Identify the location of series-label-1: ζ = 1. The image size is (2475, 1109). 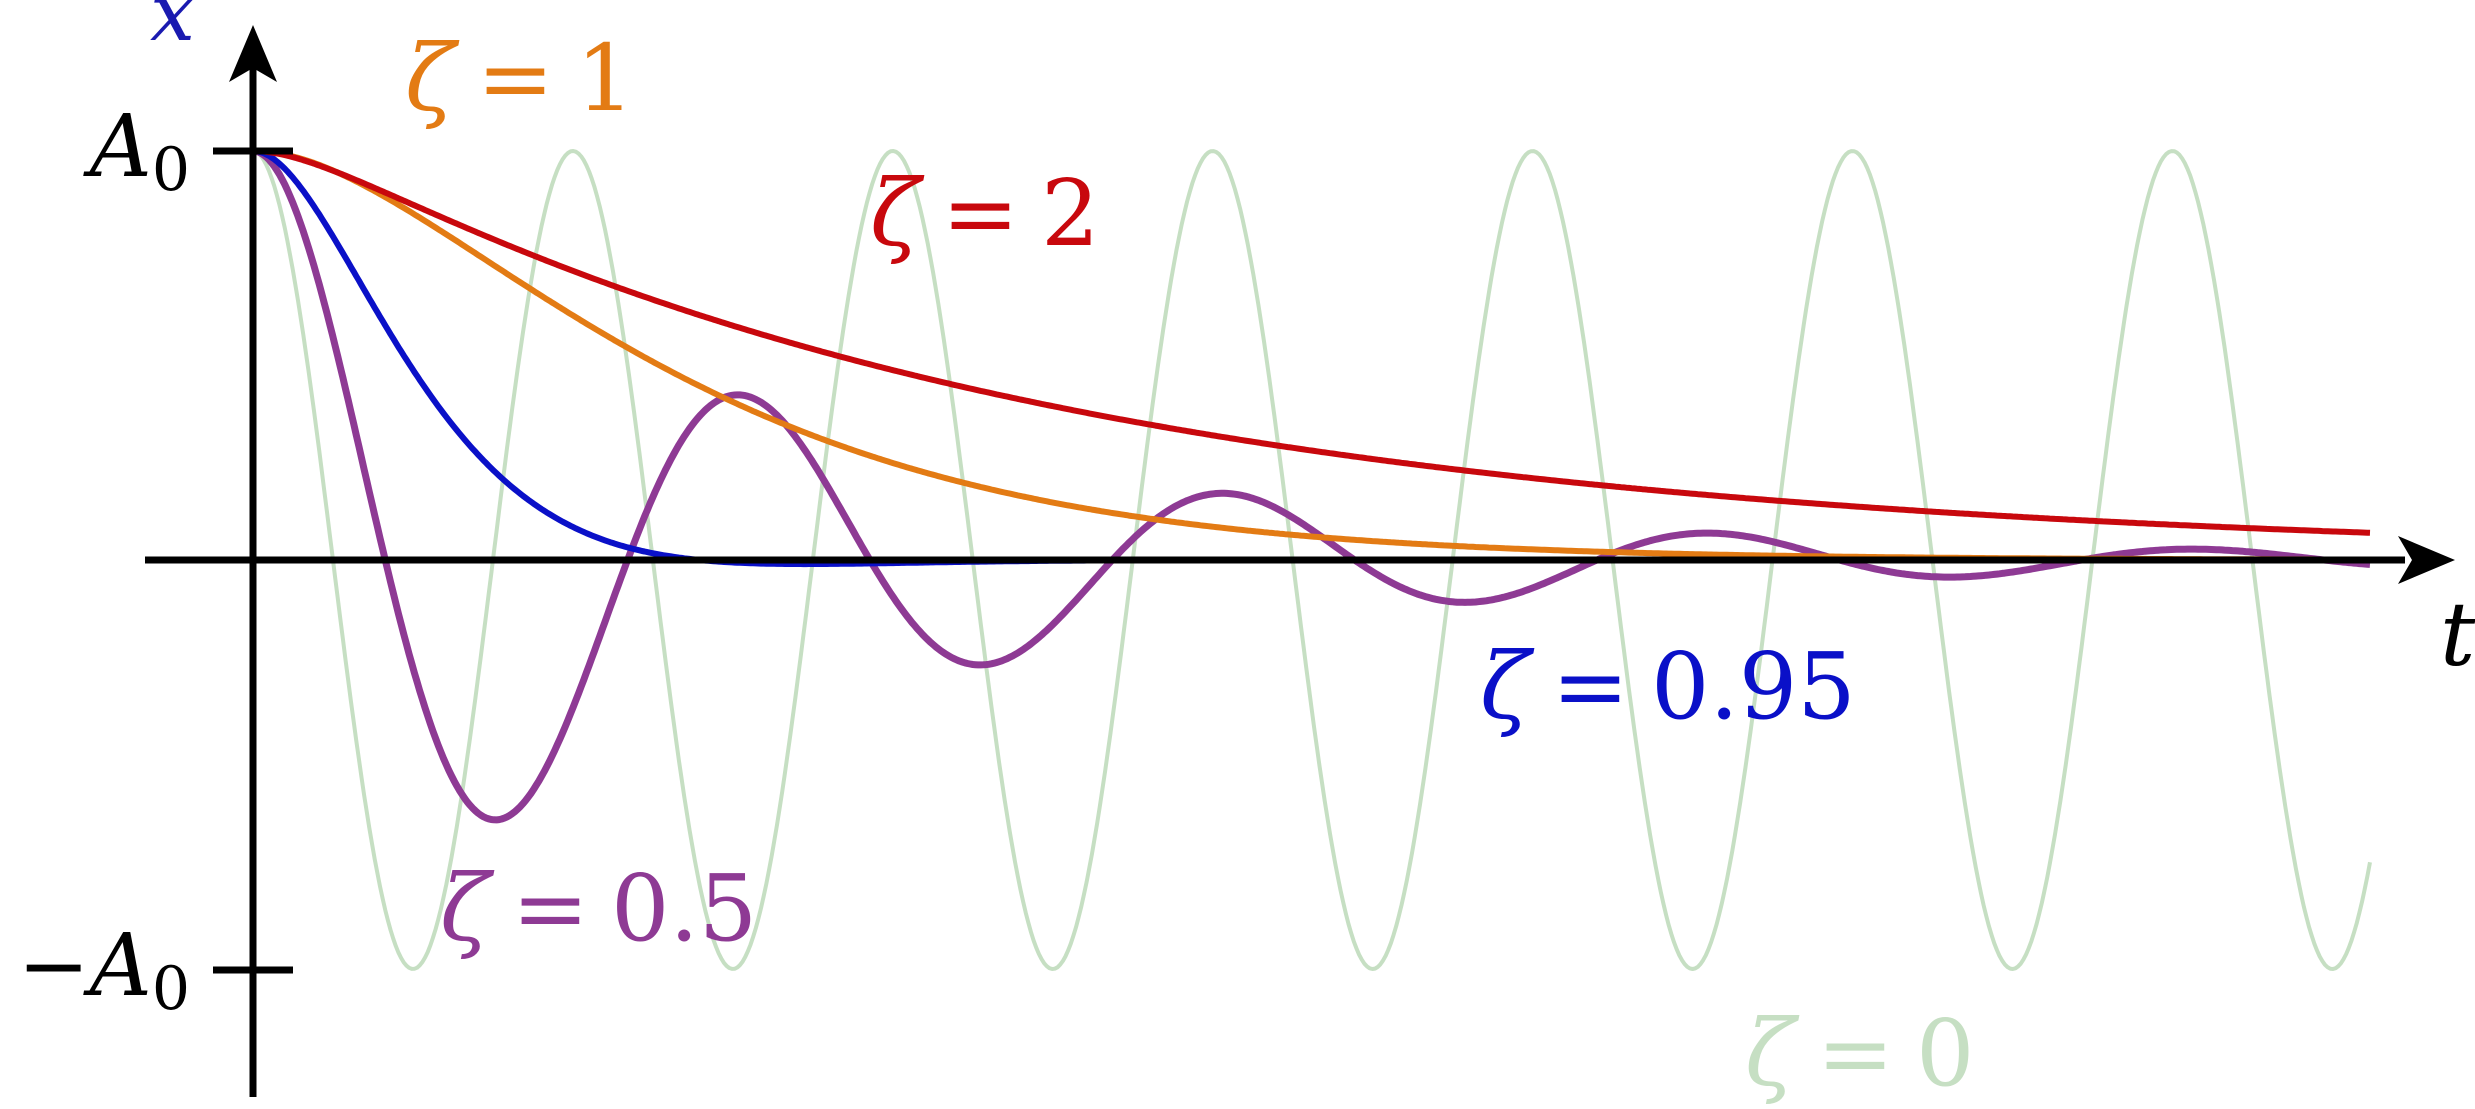
(520, 78).